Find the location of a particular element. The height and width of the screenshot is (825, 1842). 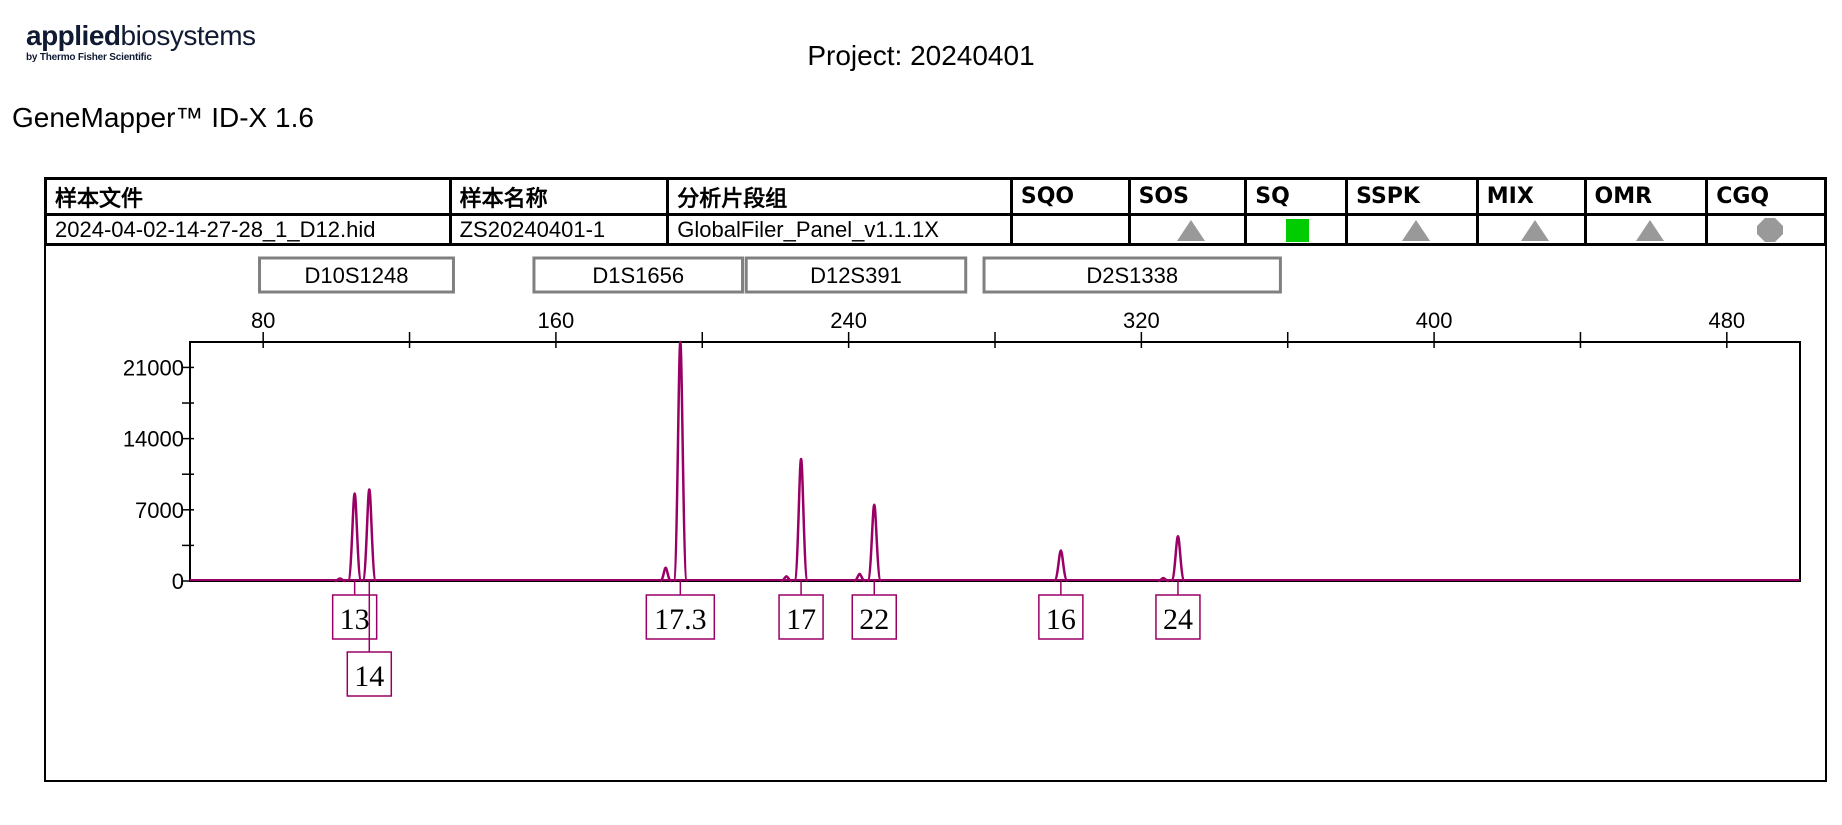

col-header-sqo: SQO is located at coordinates (1070, 196).